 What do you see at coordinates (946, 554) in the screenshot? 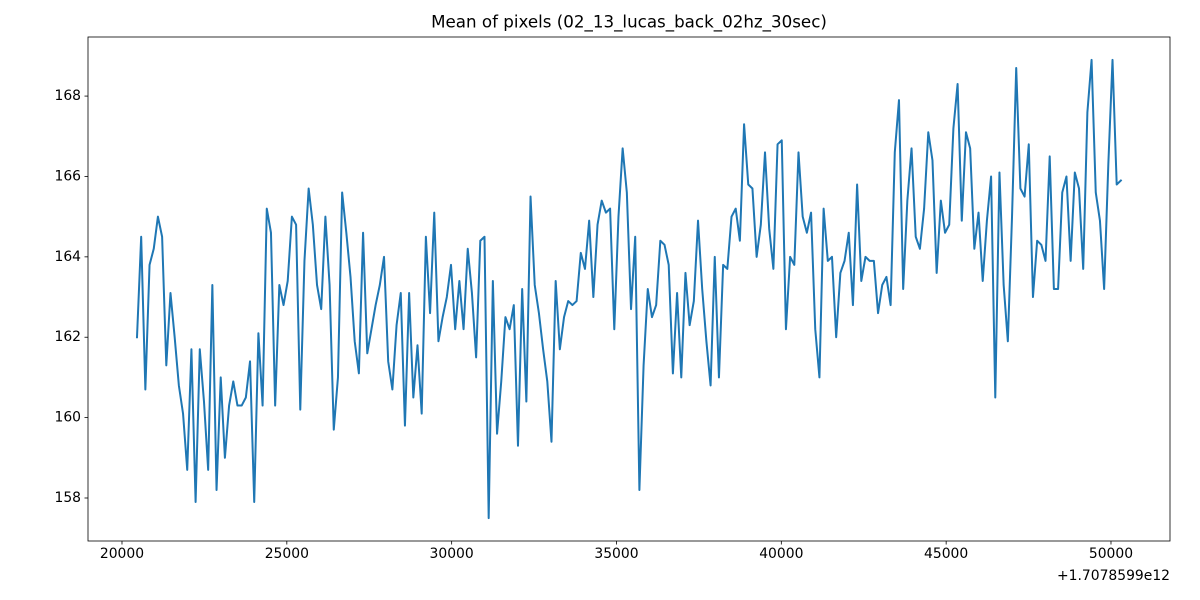
I see `x-tick-label: 45000` at bounding box center [946, 554].